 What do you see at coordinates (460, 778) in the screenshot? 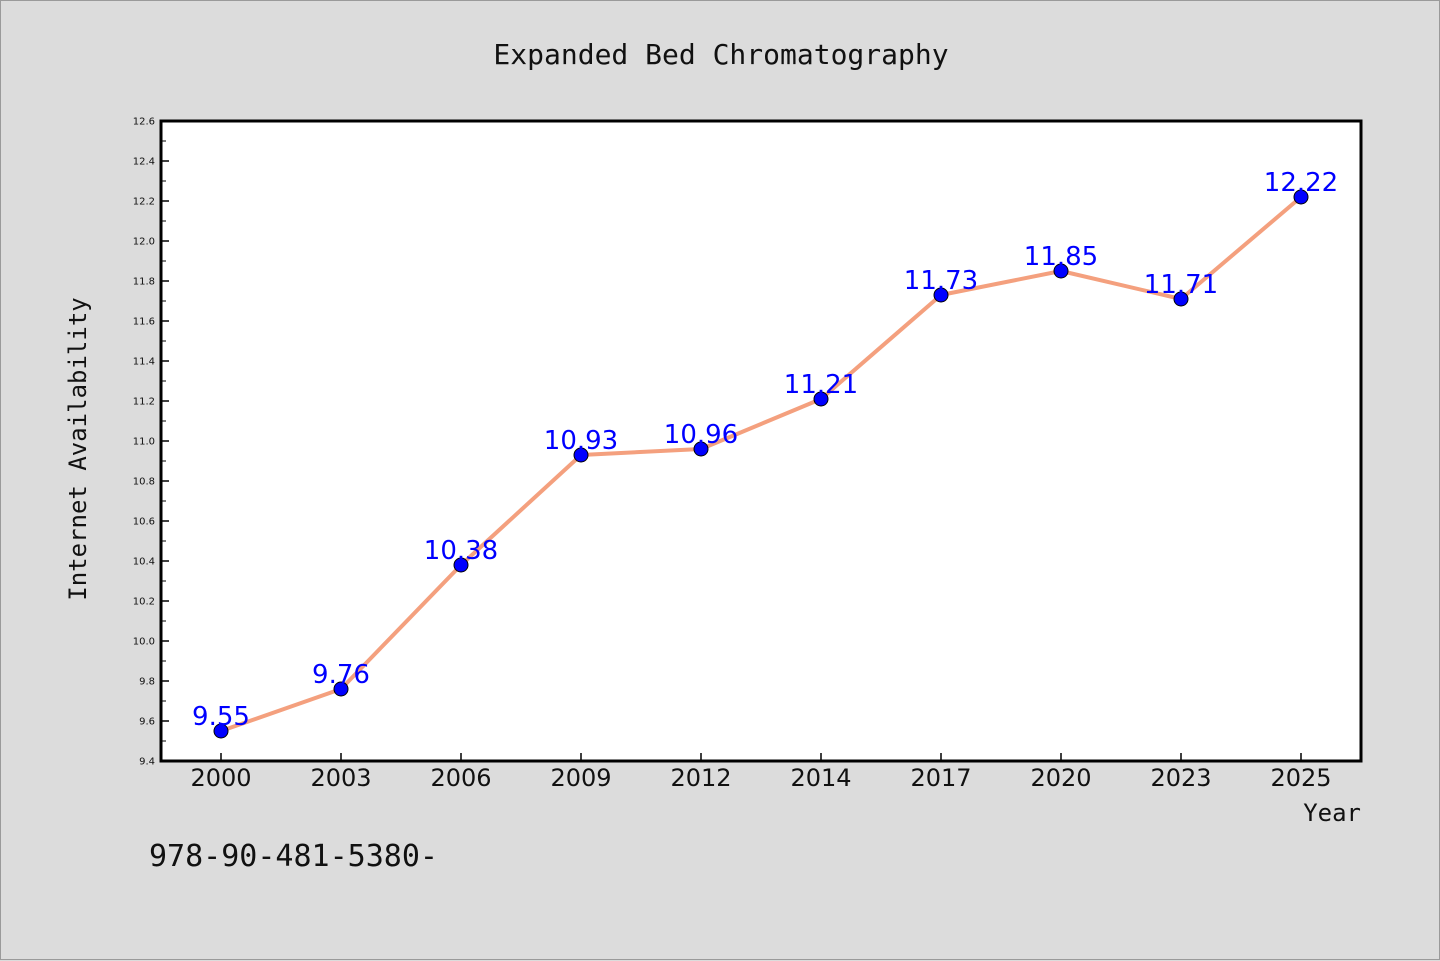
I see `x-tick-label: 2006` at bounding box center [460, 778].